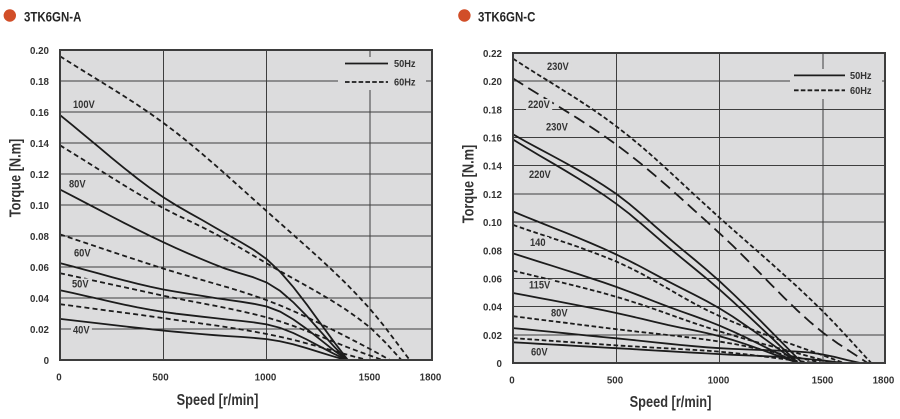 The width and height of the screenshot is (900, 419). Describe the element at coordinates (538, 243) in the screenshot. I see `svg-text: 140` at that location.